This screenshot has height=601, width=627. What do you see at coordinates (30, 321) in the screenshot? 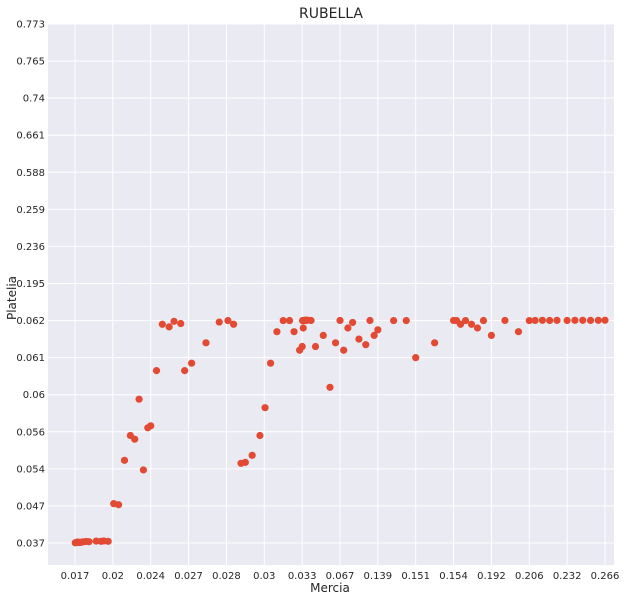
I see `y-tick-label: 0.062` at bounding box center [30, 321].